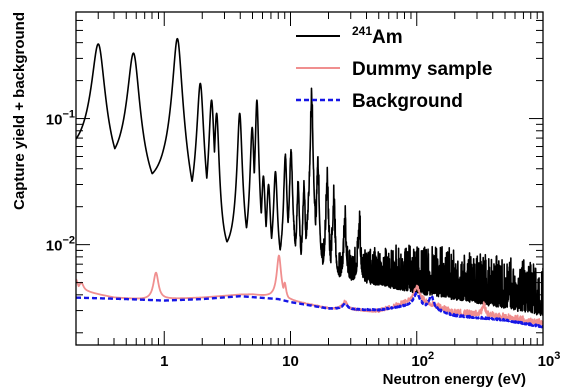 Image resolution: width=564 pixels, height=390 pixels. I want to click on legend-label: 241Am, so click(377, 36).